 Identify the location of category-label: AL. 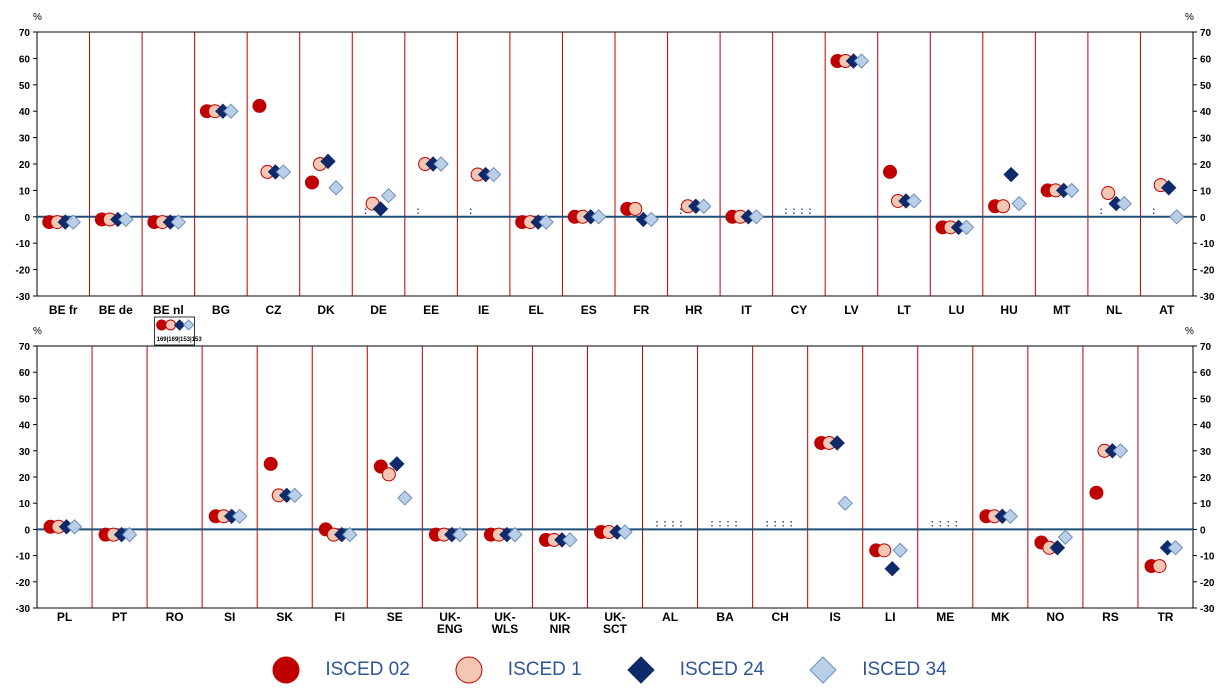
(670, 617).